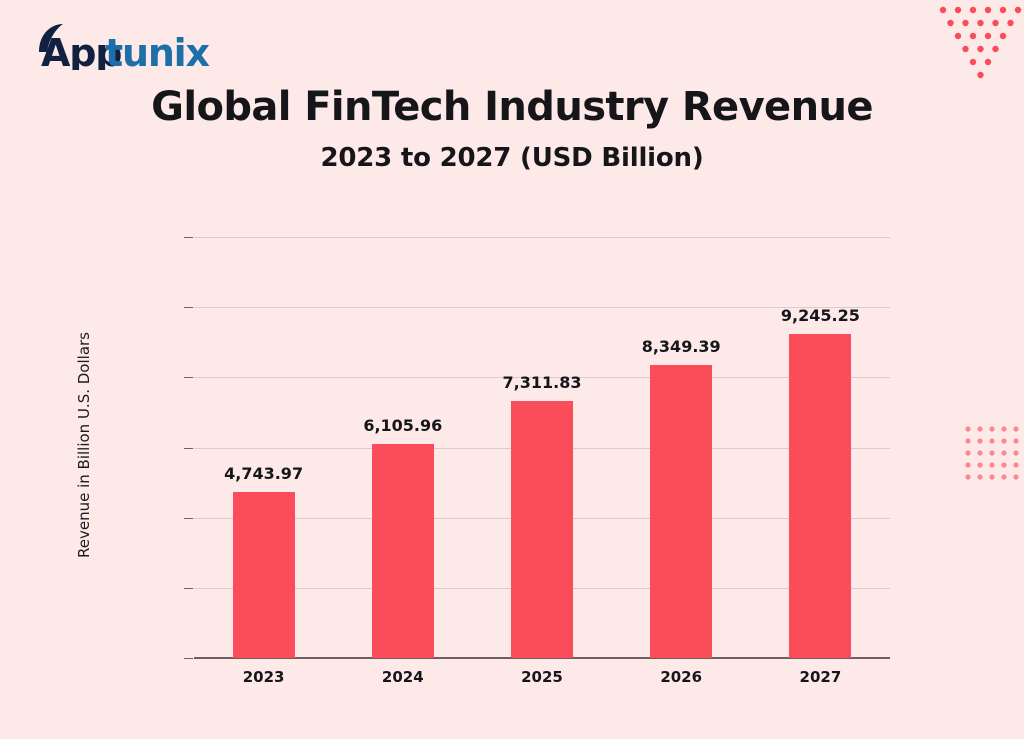  What do you see at coordinates (820, 677) in the screenshot?
I see `x-axis-tick-label: 2027` at bounding box center [820, 677].